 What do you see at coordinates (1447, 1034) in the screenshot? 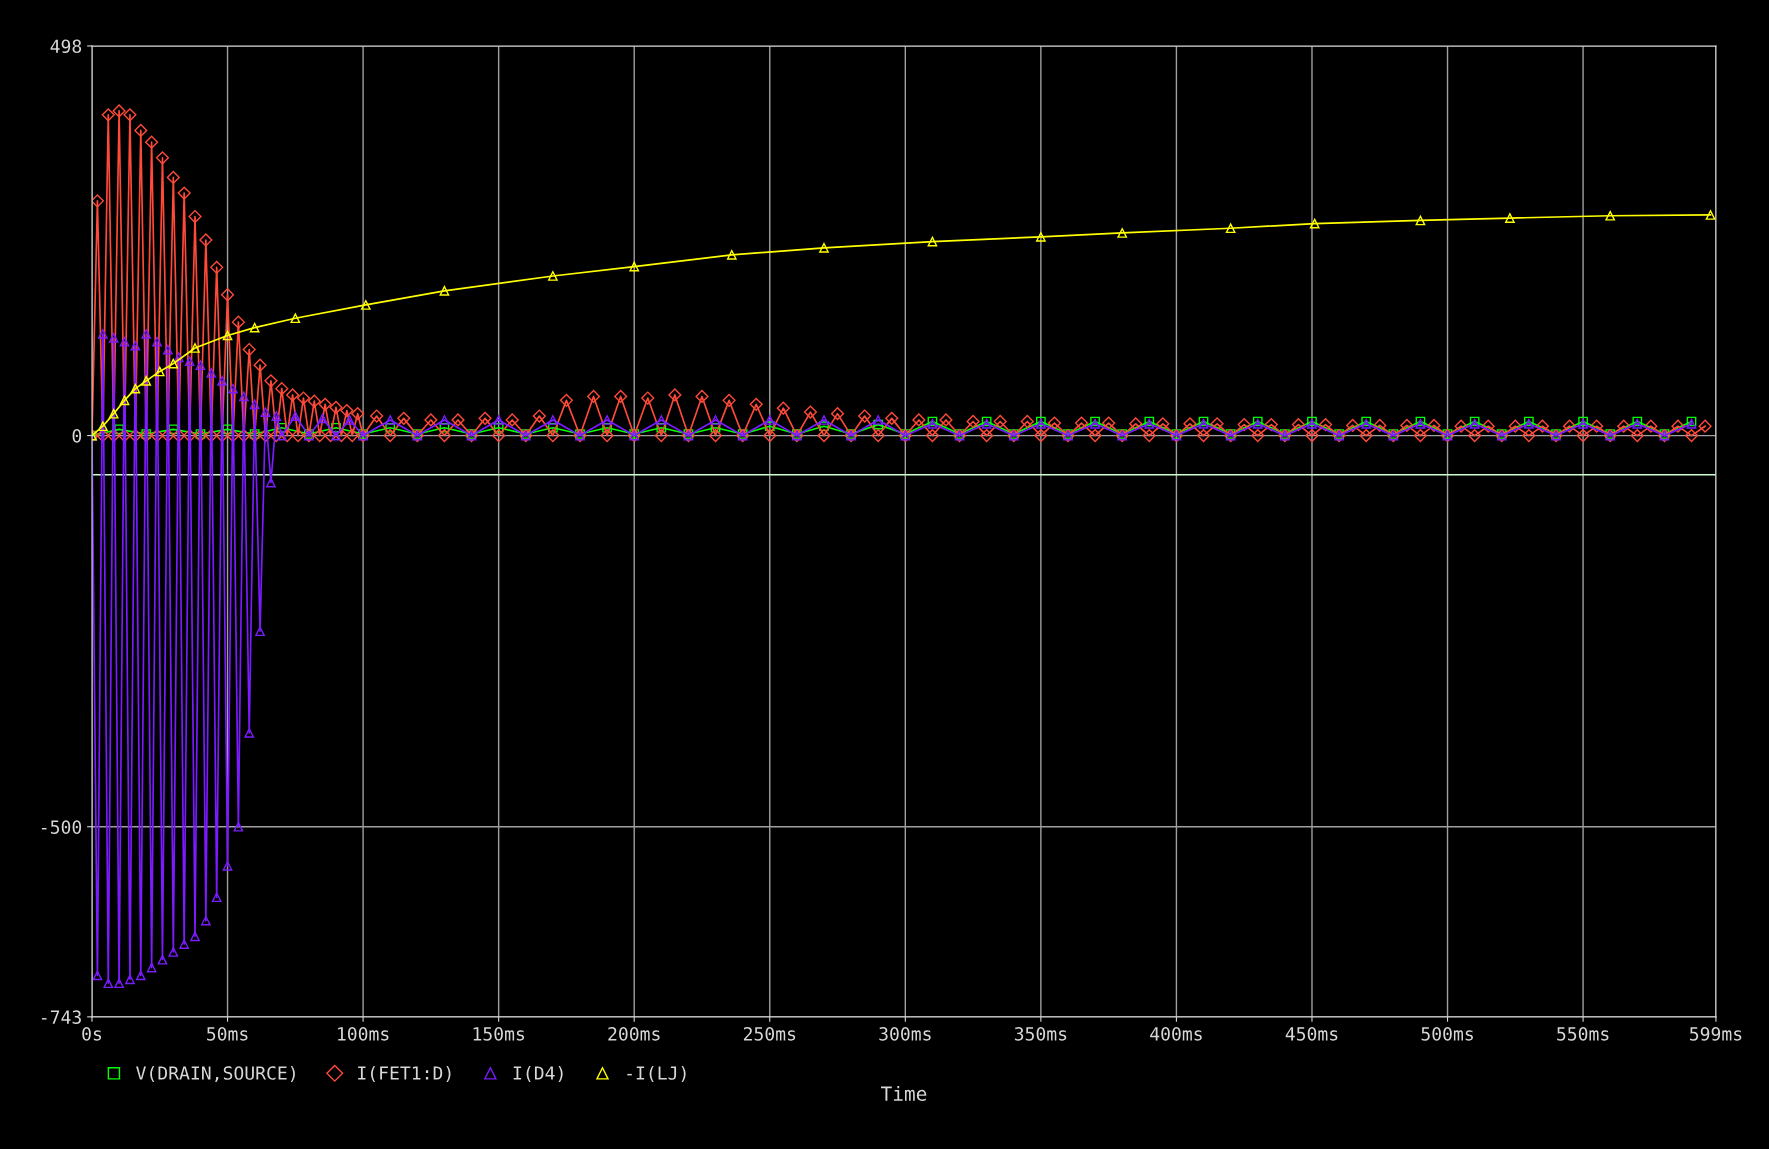
I see `x-tick-label: 500ms` at bounding box center [1447, 1034].